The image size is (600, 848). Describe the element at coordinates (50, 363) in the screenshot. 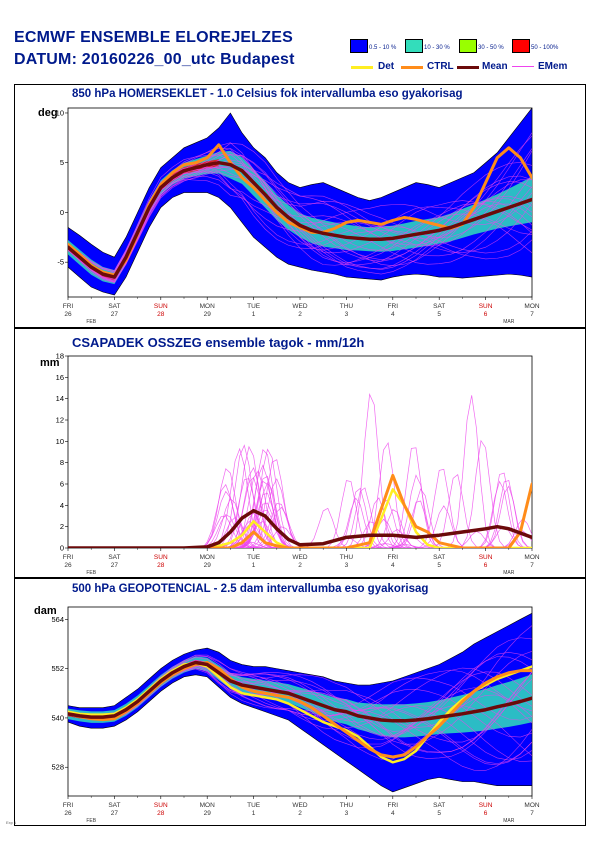

I see `ylabel-precip: mm` at that location.